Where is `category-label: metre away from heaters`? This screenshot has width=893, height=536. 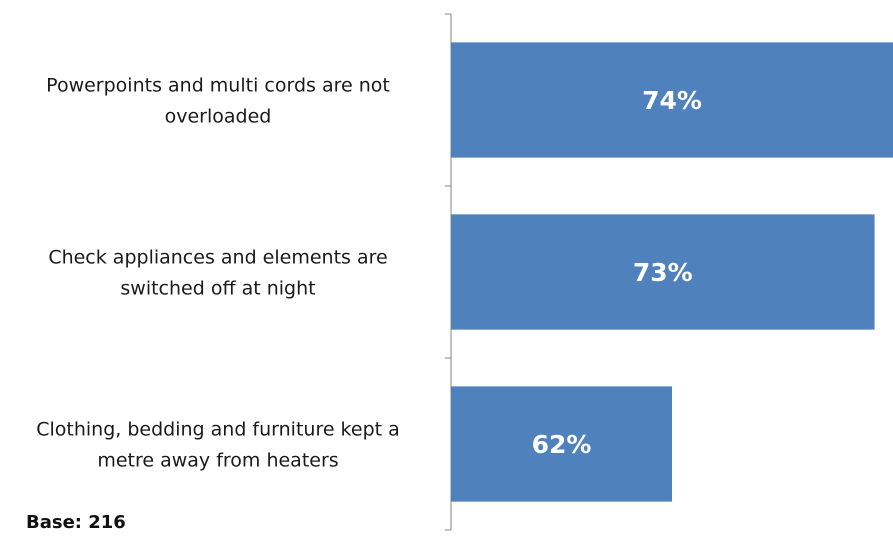
category-label: metre away from heaters is located at coordinates (217, 461).